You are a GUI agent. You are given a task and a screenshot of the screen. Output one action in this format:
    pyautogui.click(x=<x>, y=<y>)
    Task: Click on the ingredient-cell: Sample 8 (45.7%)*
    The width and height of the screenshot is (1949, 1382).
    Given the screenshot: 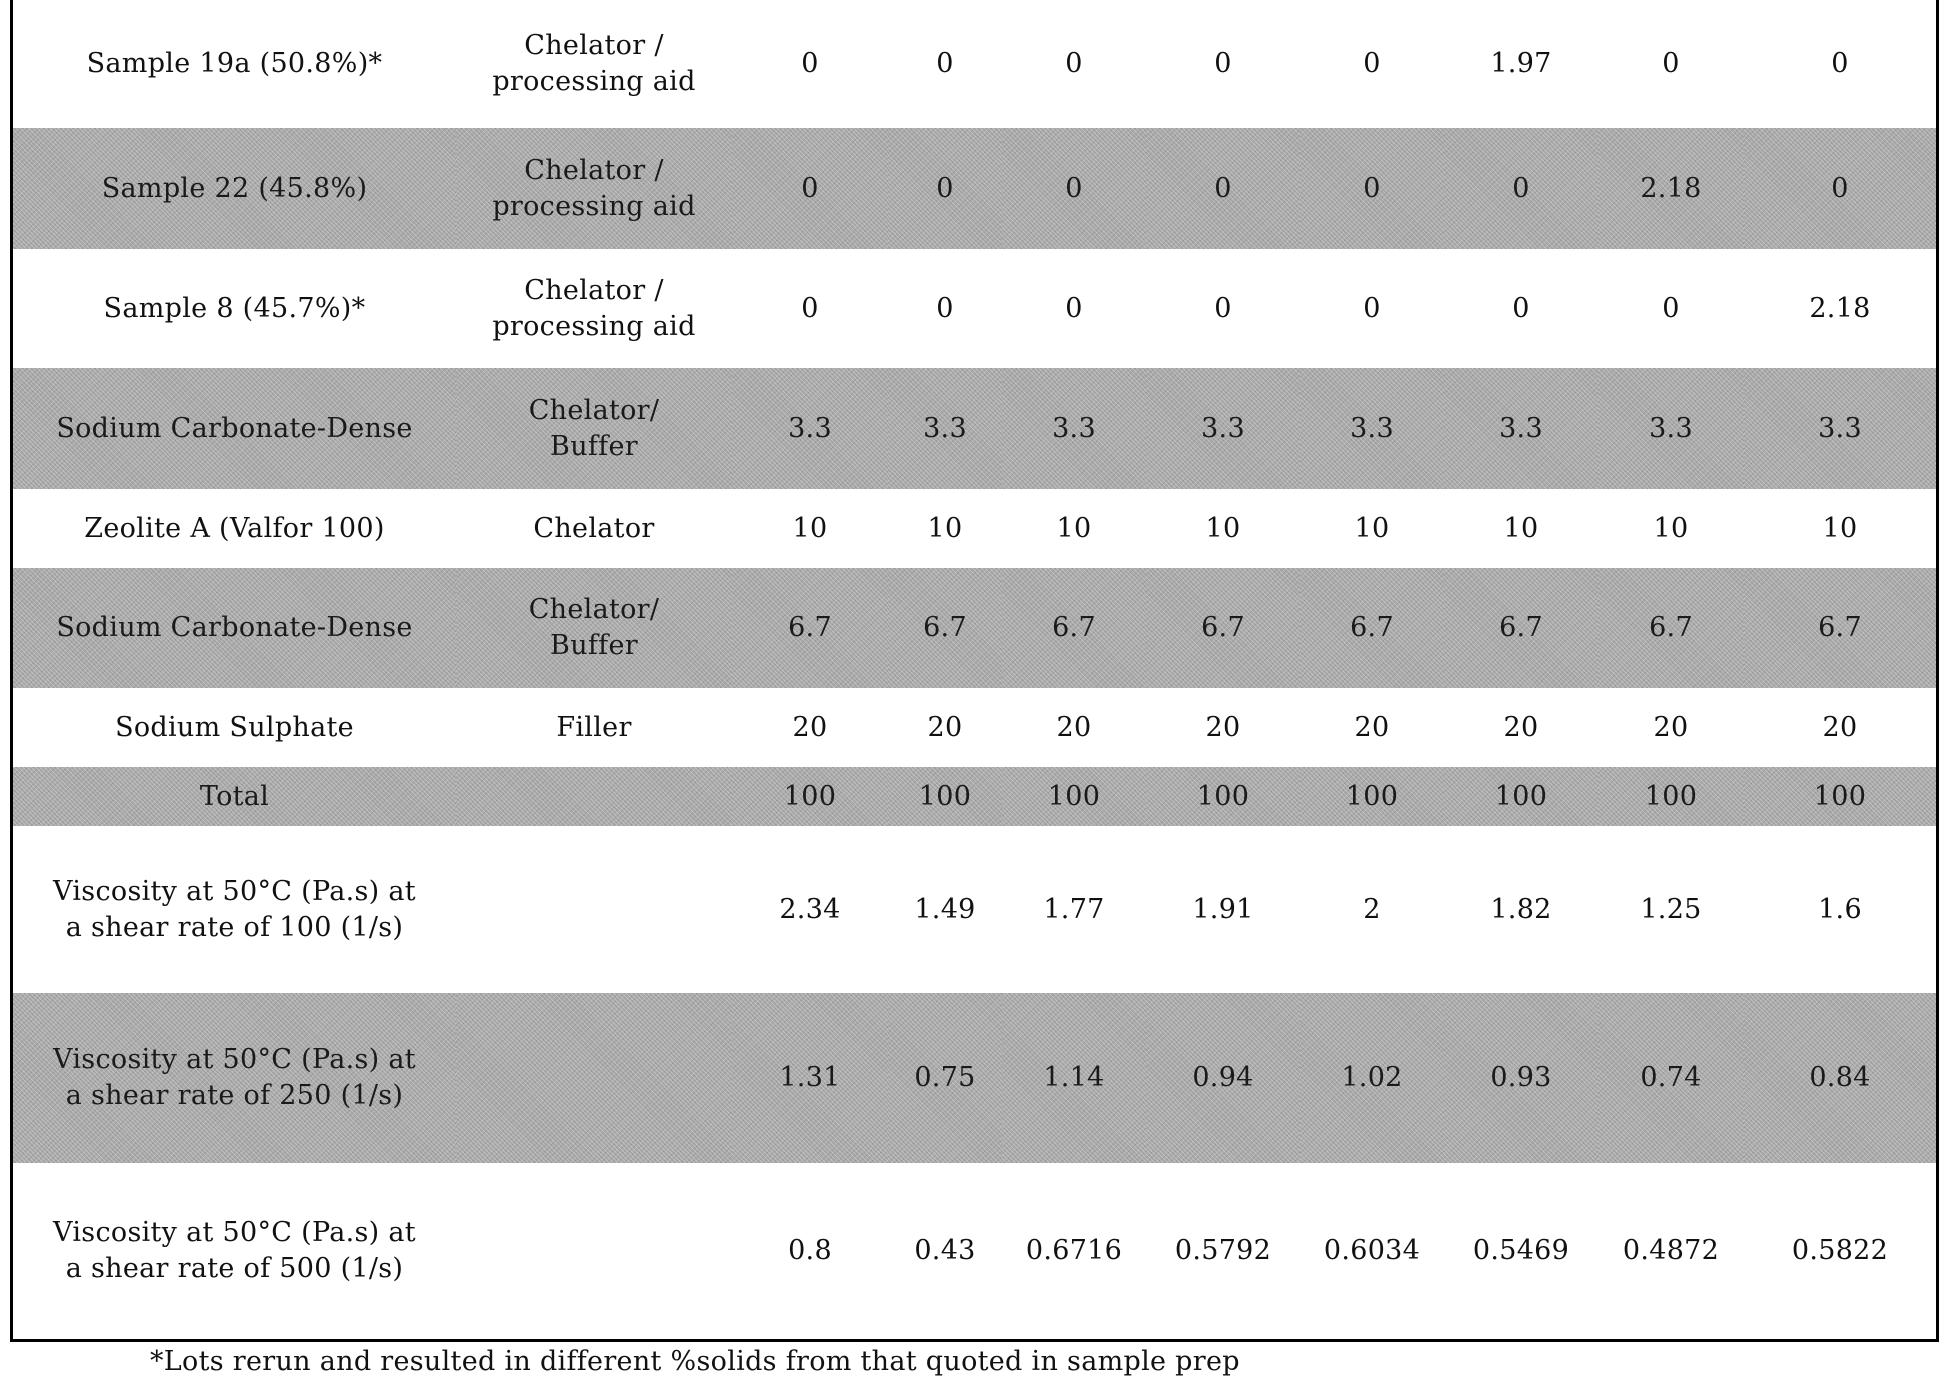 What is the action you would take?
    pyautogui.click(x=234, y=308)
    